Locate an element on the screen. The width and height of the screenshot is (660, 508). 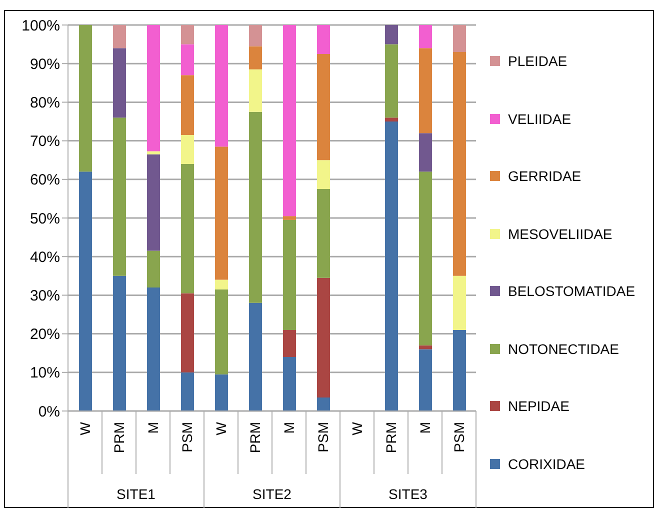
y-tick-label: 40% is located at coordinates (45, 257).